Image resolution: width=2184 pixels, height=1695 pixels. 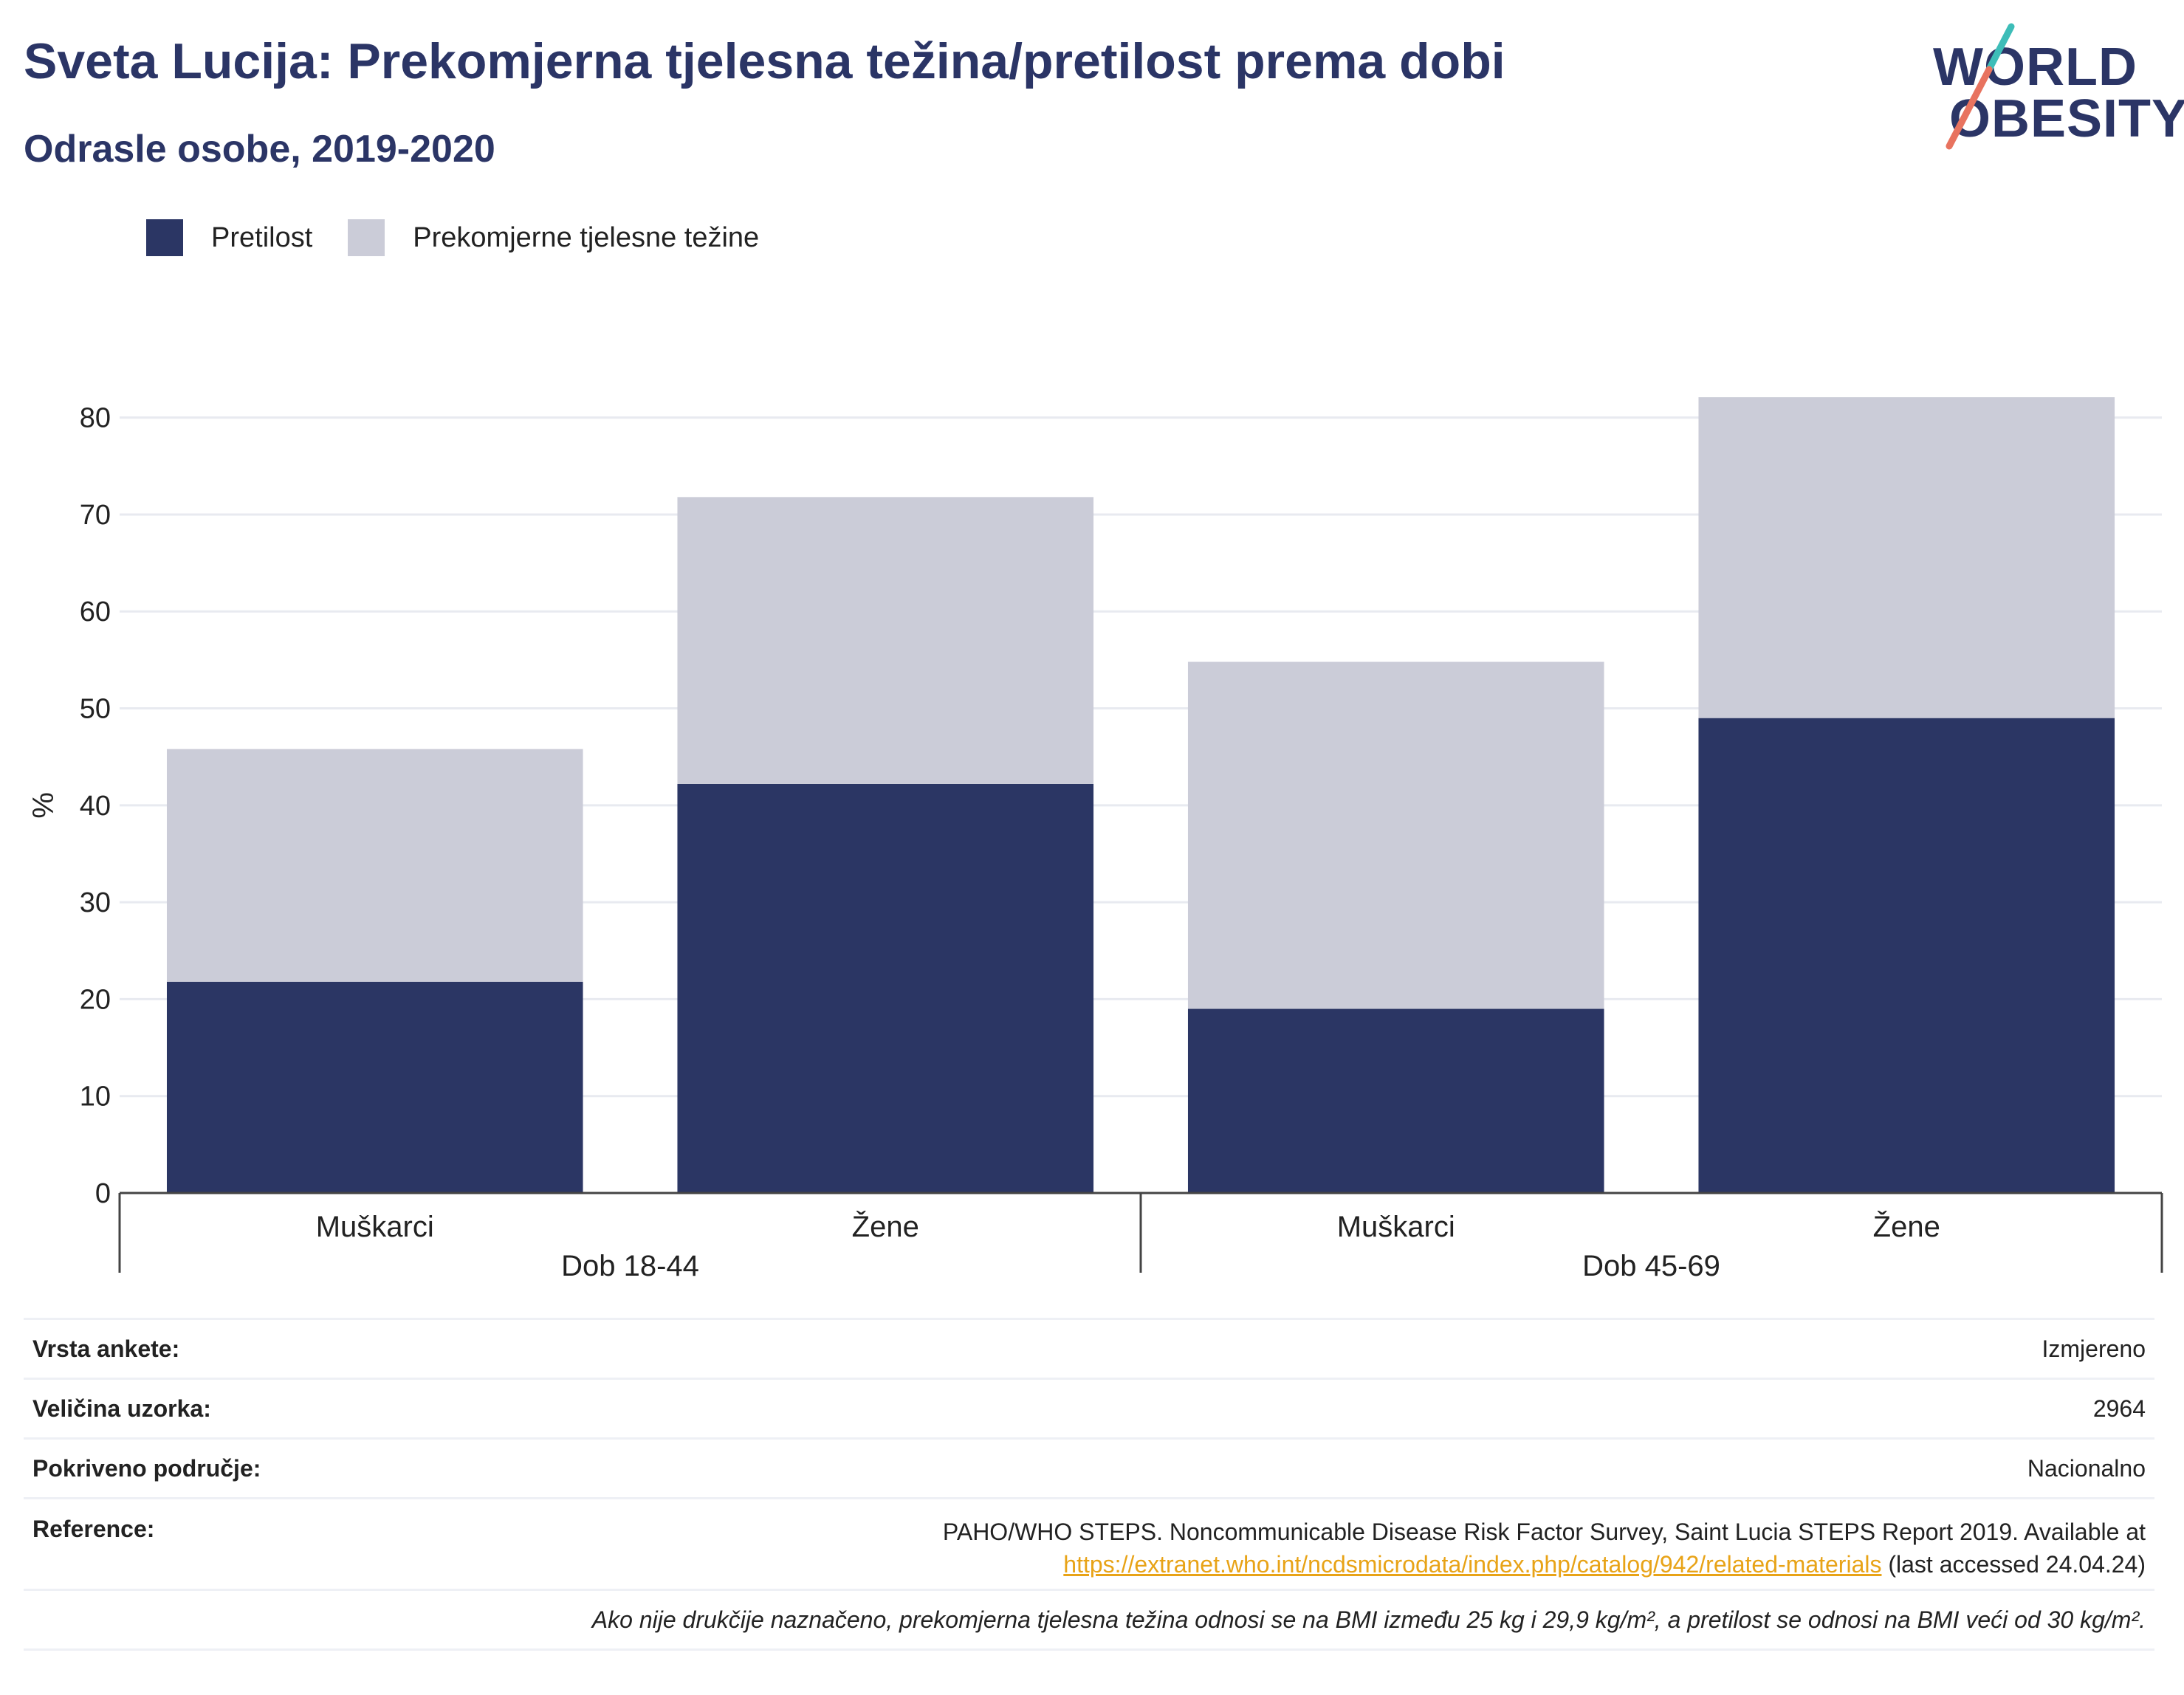 What do you see at coordinates (106, 1348) in the screenshot?
I see `survey-type-label: Vrsta ankete:` at bounding box center [106, 1348].